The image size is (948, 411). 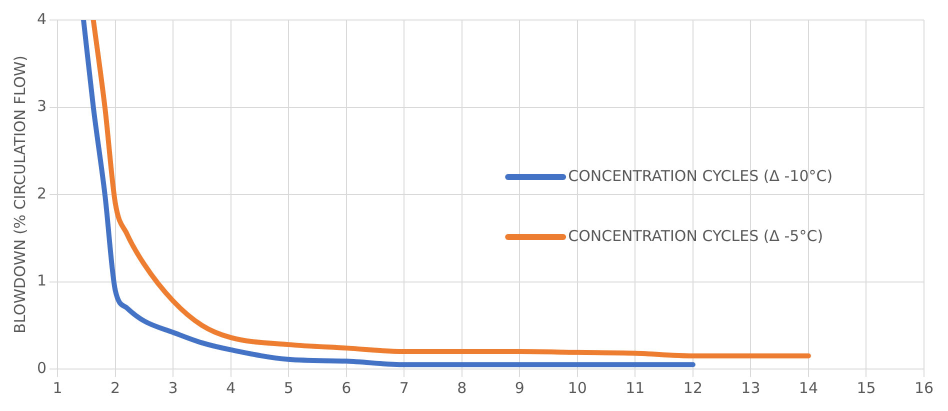 What do you see at coordinates (577, 387) in the screenshot?
I see `x-tick-label: 10` at bounding box center [577, 387].